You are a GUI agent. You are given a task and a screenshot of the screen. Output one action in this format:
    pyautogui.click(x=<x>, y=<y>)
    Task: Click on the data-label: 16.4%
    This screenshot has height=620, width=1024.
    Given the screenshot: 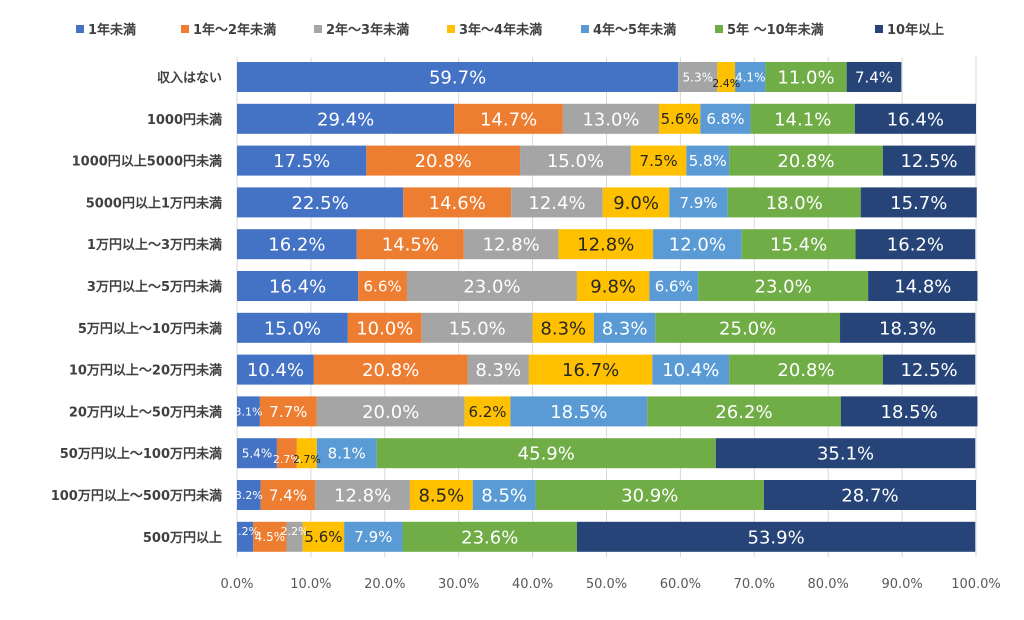 What is the action you would take?
    pyautogui.click(x=915, y=119)
    